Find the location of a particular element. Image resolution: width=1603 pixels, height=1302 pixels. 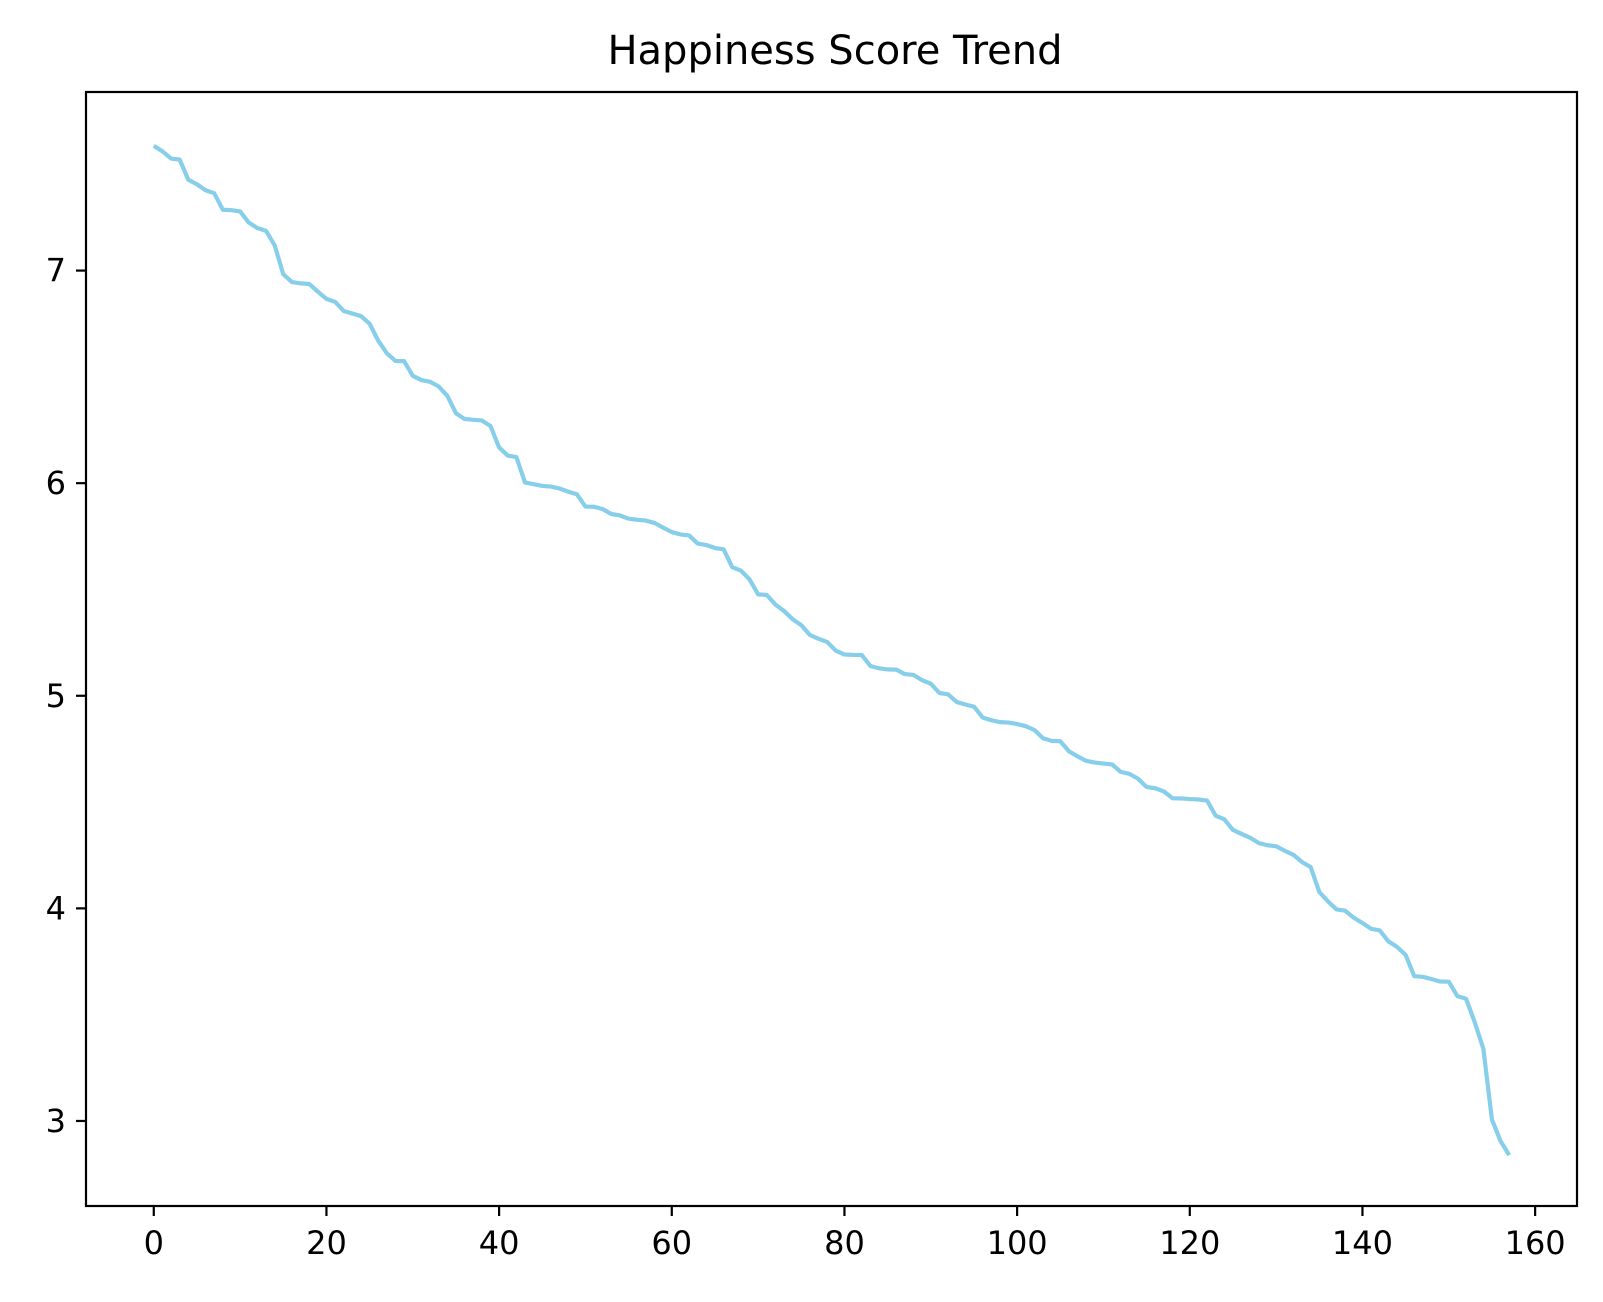

x-axis: 0 20 40 60 80 100 120 140 160 is located at coordinates (855, 1234).